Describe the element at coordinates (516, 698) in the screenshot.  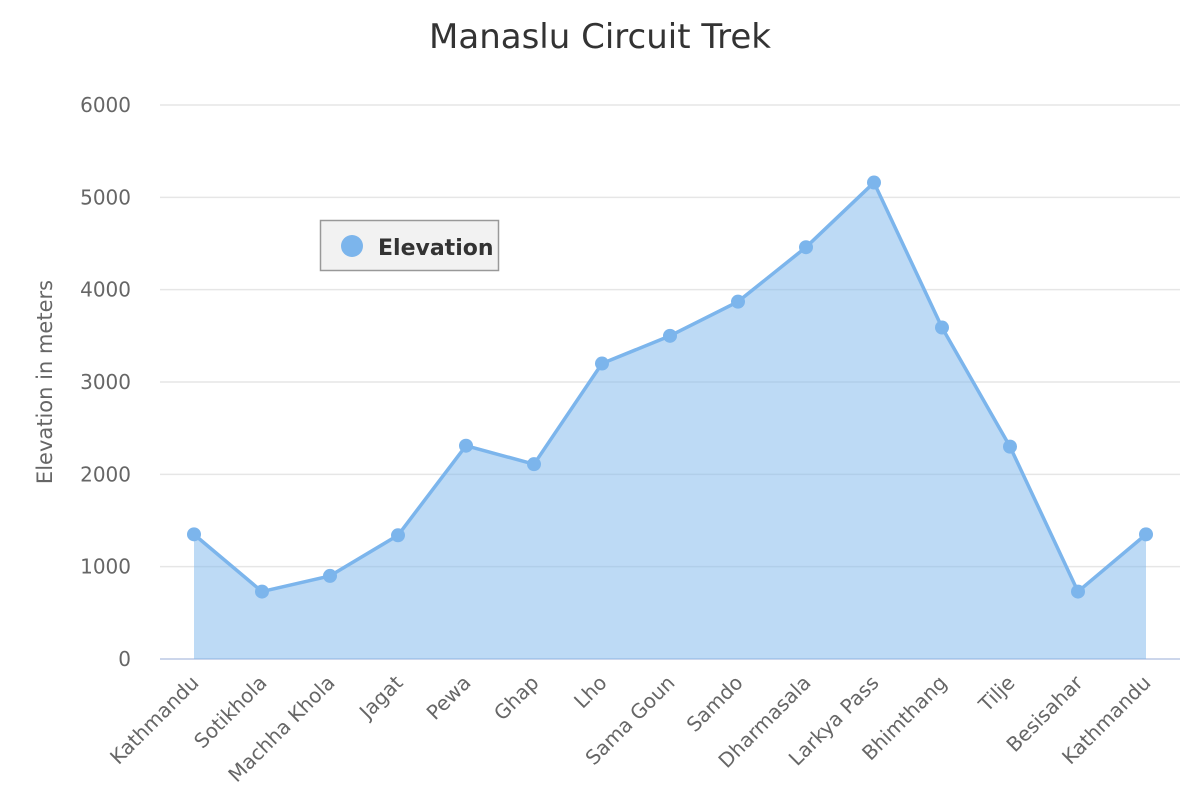
I see `x-tick-label: Ghap` at that location.